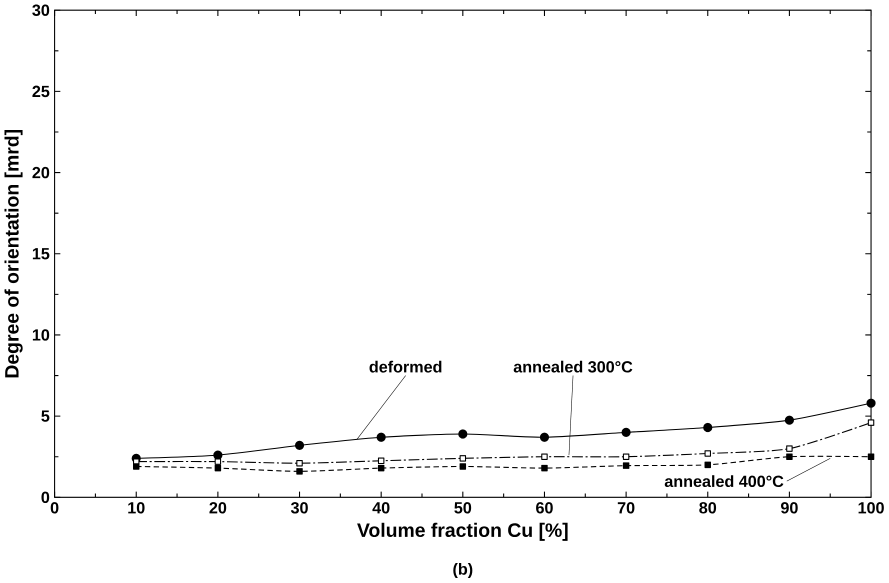 This screenshot has height=583, width=889. Describe the element at coordinates (573, 366) in the screenshot. I see `text: annealed 300°C` at that location.